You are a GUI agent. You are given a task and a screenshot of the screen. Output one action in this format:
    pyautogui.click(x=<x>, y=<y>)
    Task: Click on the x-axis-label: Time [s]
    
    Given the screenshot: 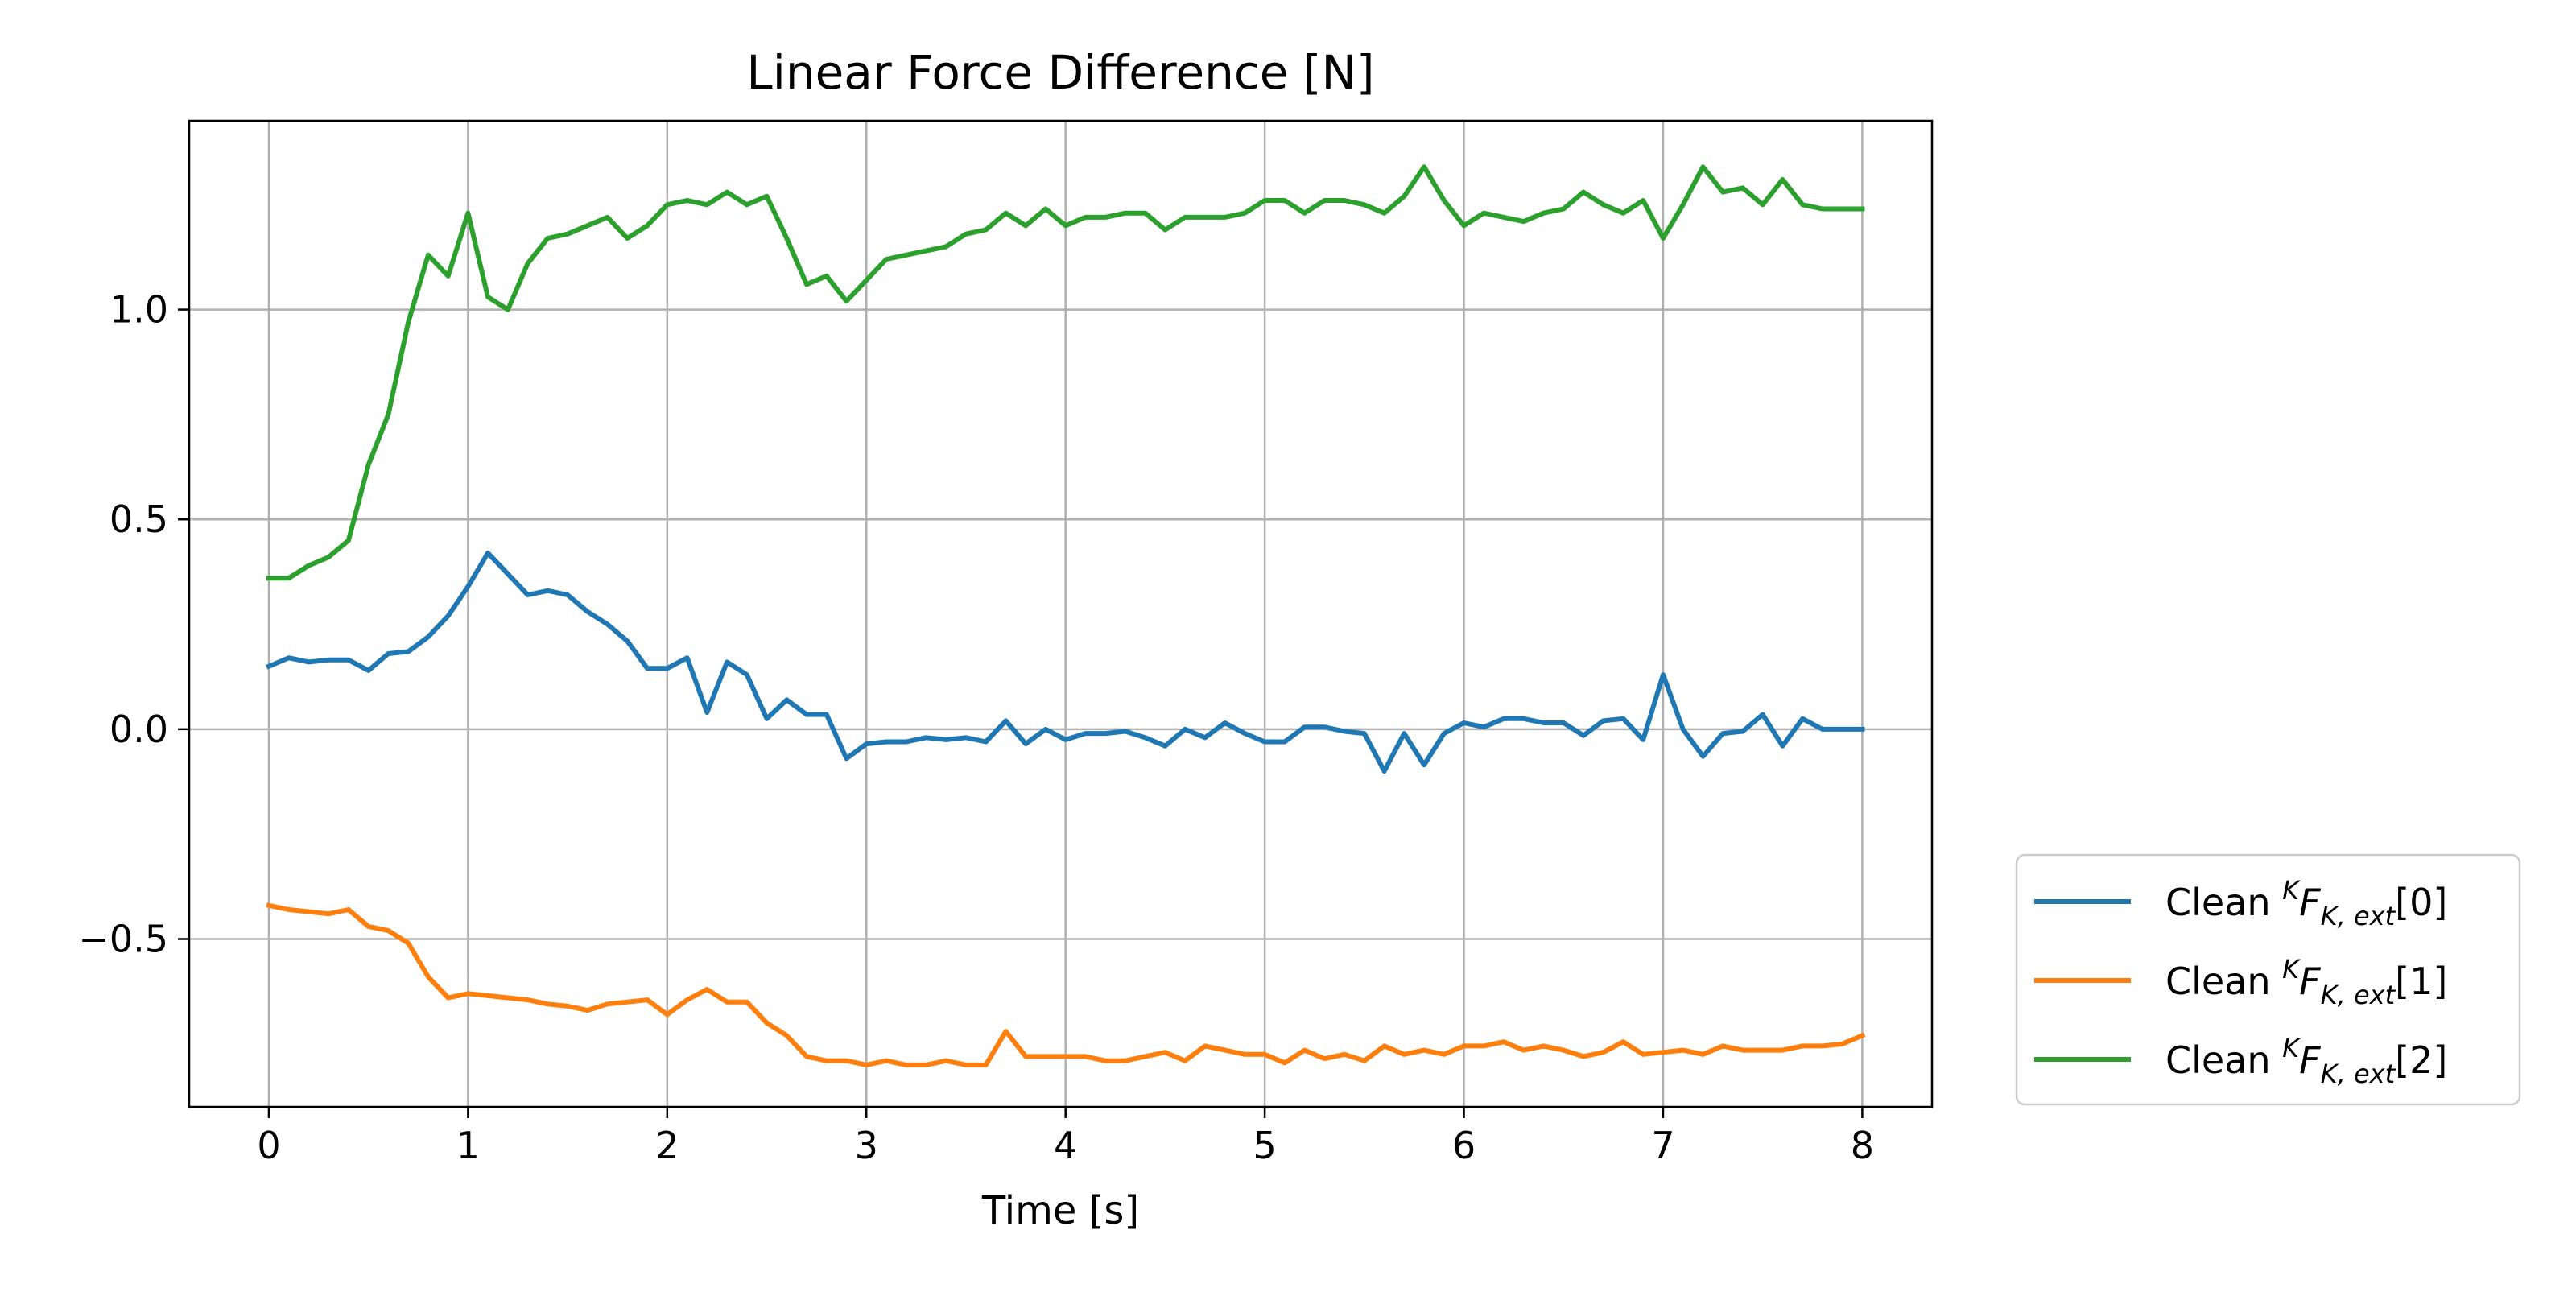 What is the action you would take?
    pyautogui.click(x=1060, y=1210)
    